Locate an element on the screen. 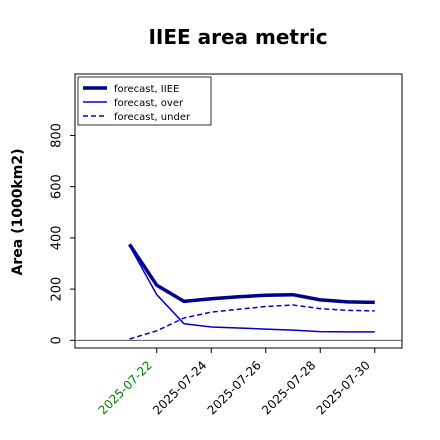 This screenshot has height=440, width=440. x-tick-label: 2025-07-26 is located at coordinates (234, 387).